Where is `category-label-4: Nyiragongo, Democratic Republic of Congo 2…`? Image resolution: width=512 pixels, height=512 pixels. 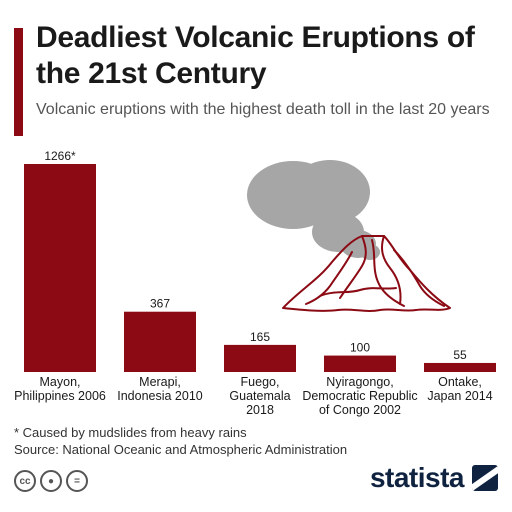 category-label-4: Nyiragongo, Democratic Republic of Congo 2… is located at coordinates (359, 396).